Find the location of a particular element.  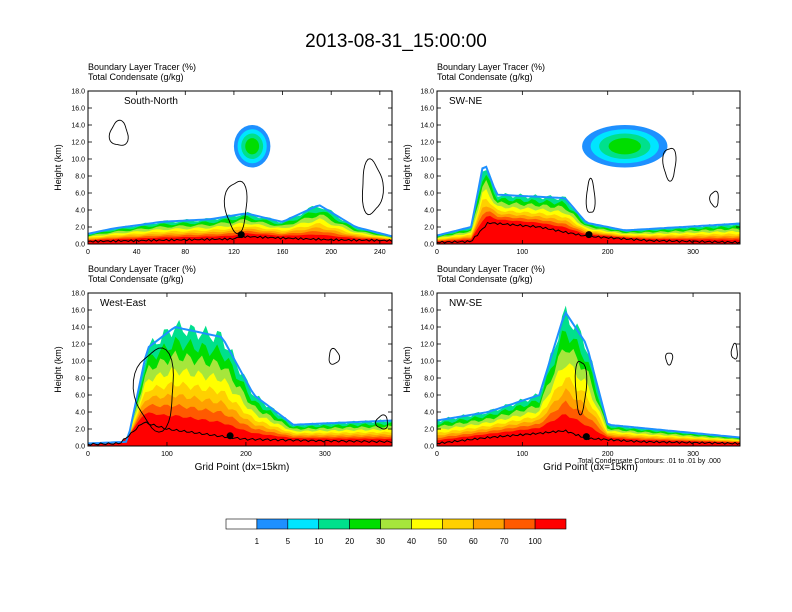

panel-label: SW-NE is located at coordinates (465, 101).